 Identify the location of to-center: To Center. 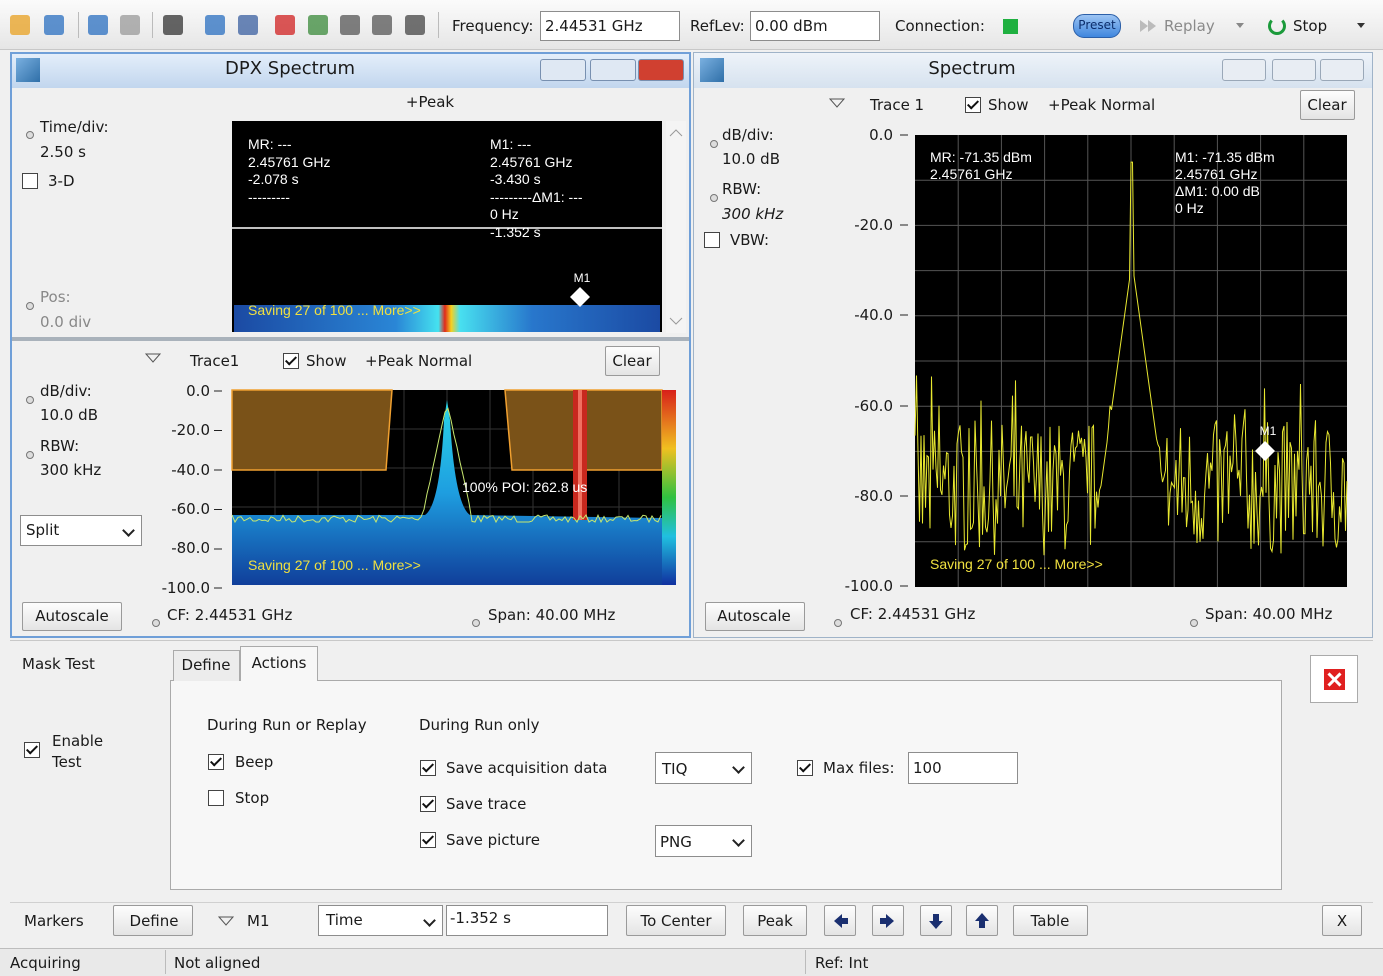
(676, 921).